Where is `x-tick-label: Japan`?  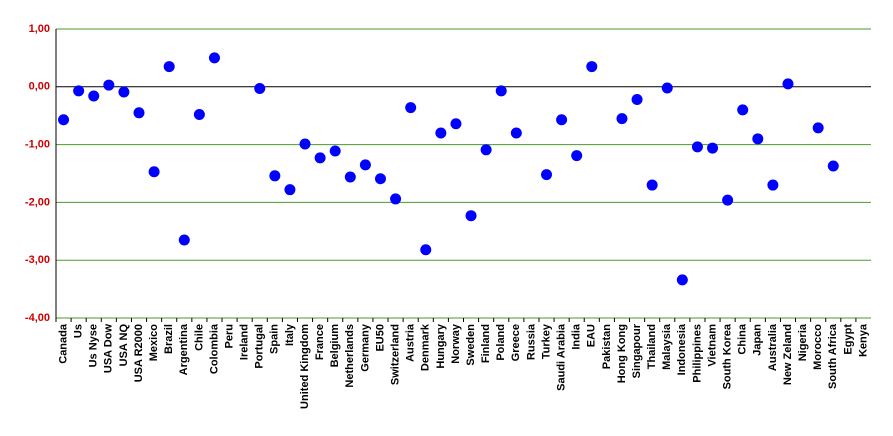
x-tick-label: Japan is located at coordinates (758, 340).